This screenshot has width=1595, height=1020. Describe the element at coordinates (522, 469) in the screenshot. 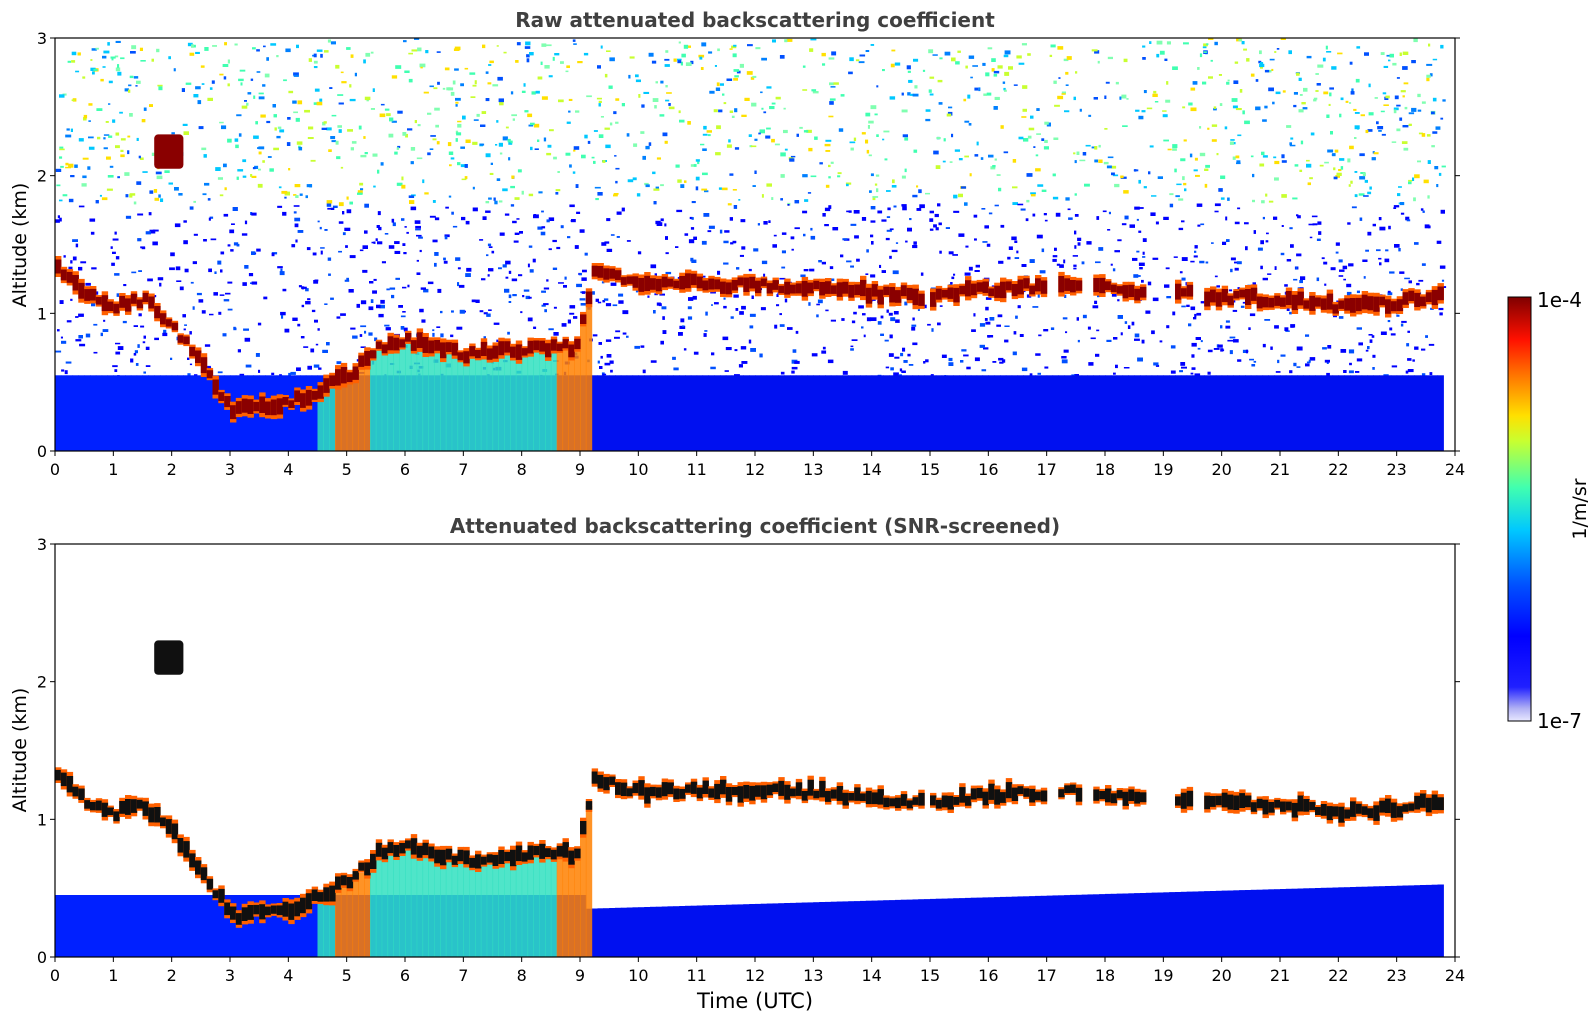

I see `x-tick-label: 8` at that location.